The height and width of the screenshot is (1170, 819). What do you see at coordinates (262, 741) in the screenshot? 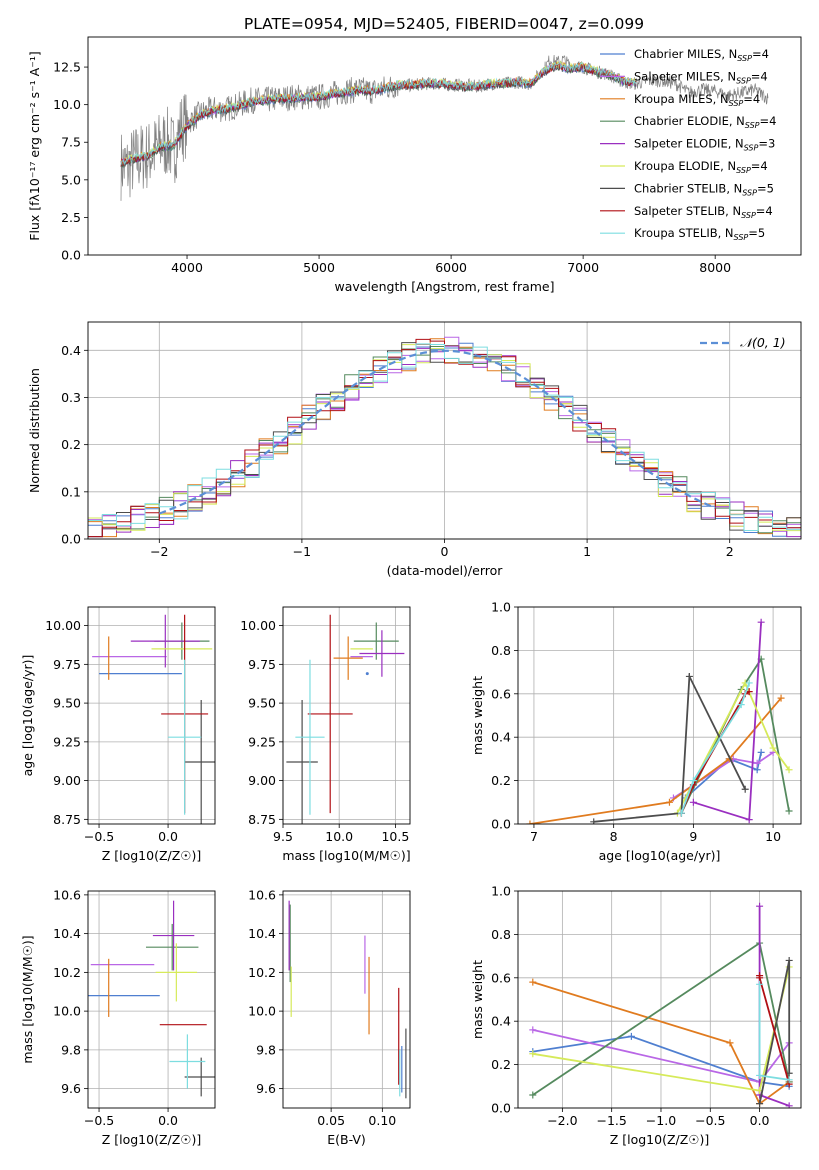
I see `y-tick-label: 9.25` at bounding box center [262, 741].